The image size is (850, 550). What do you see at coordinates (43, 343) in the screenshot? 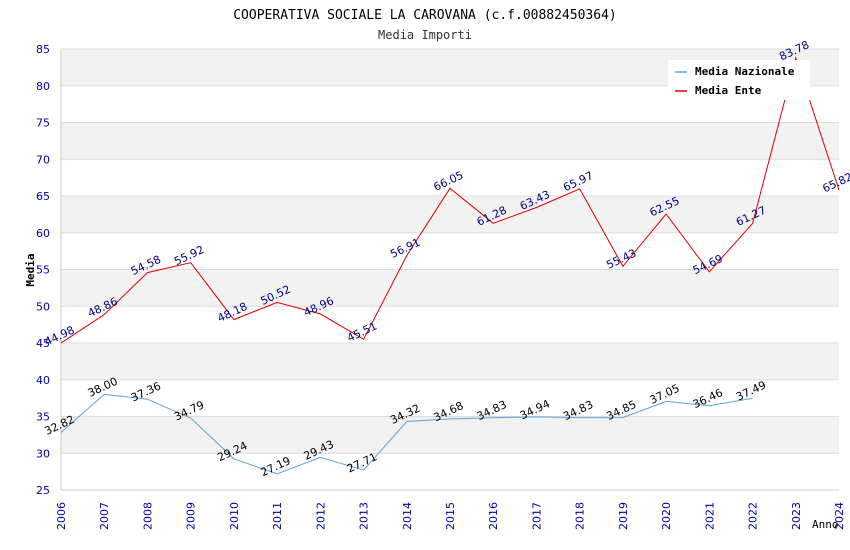
I see `y-tick-label: 45` at bounding box center [43, 343].